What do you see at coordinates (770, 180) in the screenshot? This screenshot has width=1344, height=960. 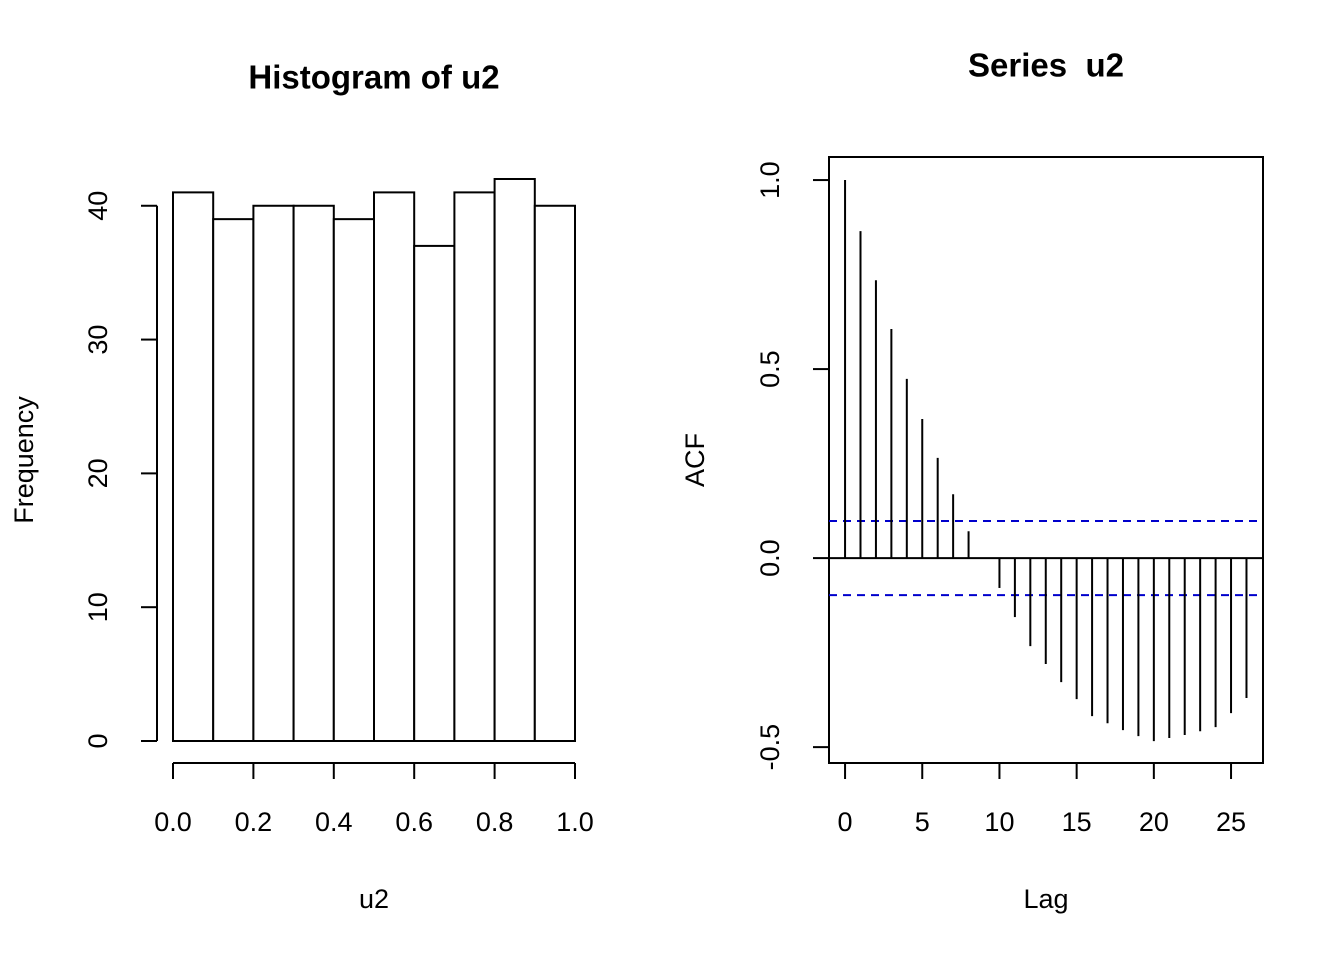 I see `y-tick-label: 1.0` at bounding box center [770, 180].